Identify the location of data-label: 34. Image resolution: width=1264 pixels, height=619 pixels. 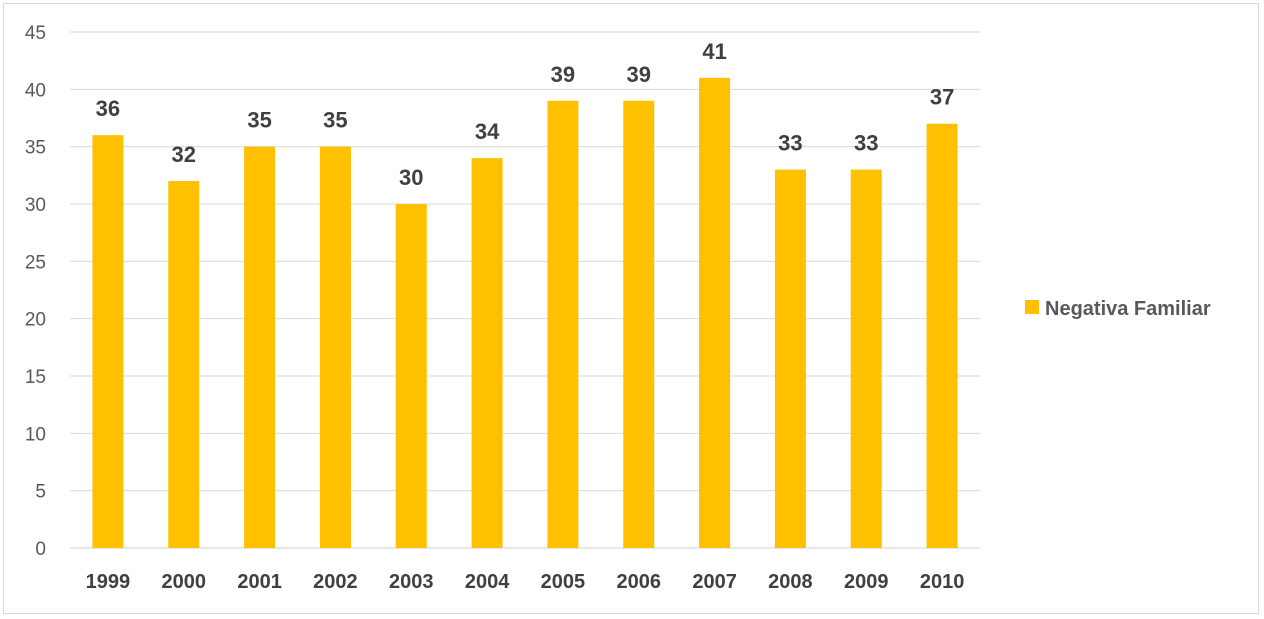
(487, 131).